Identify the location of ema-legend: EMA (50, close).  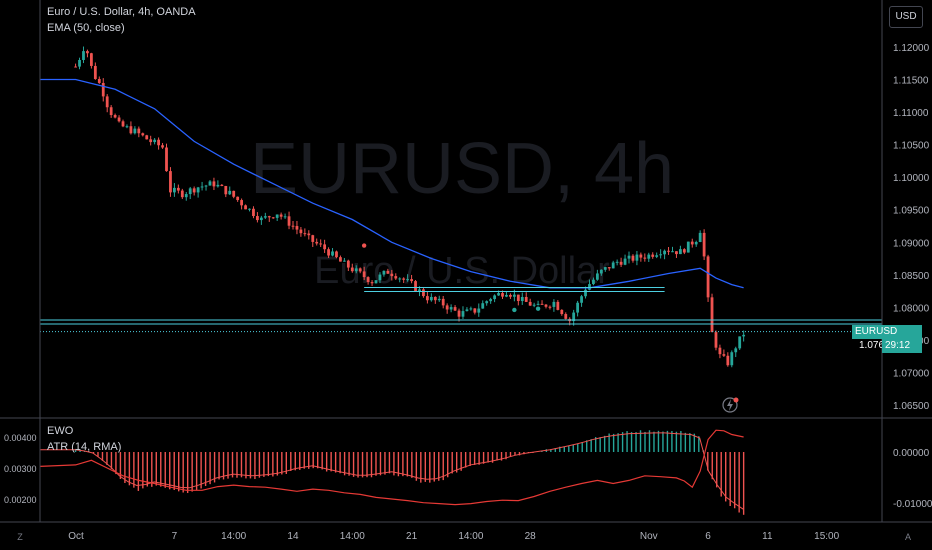
(86, 28).